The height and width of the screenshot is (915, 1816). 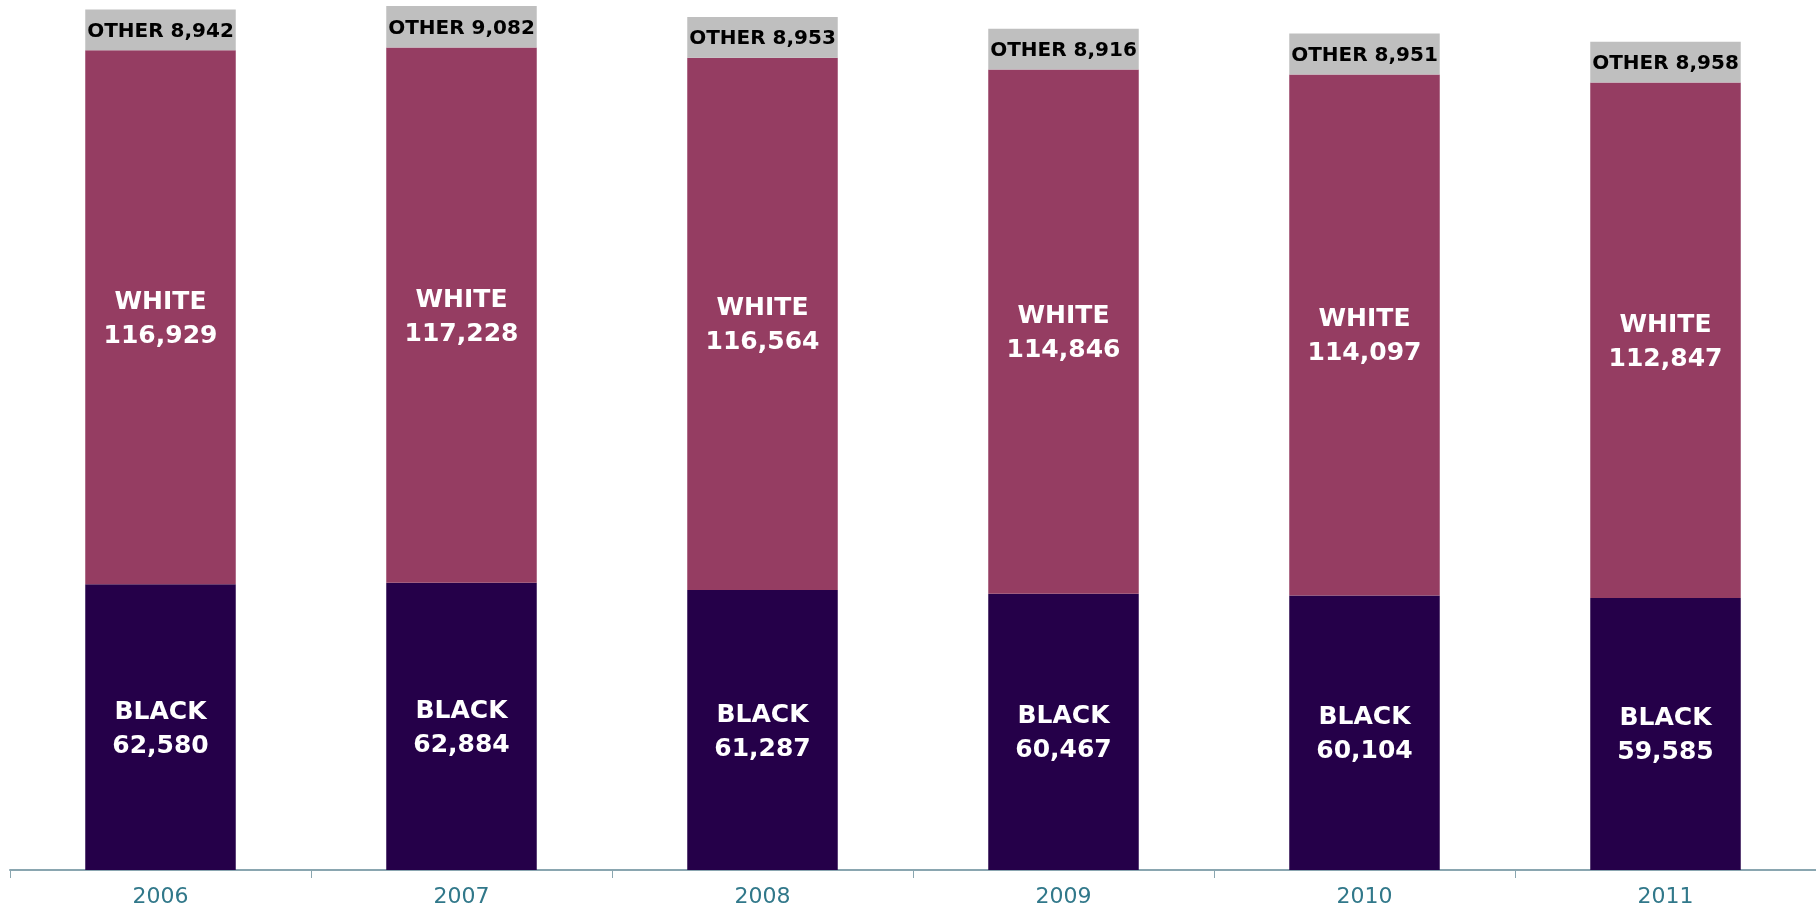 What do you see at coordinates (1665, 895) in the screenshot?
I see `x-tick-label: 2011` at bounding box center [1665, 895].